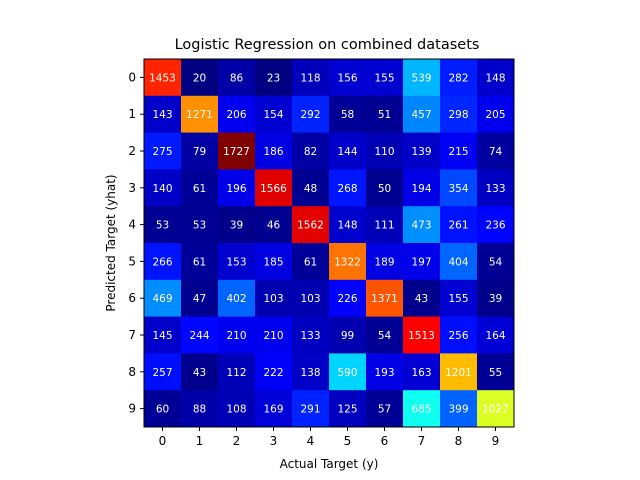  I want to click on cell-value-label: 196, so click(236, 189).